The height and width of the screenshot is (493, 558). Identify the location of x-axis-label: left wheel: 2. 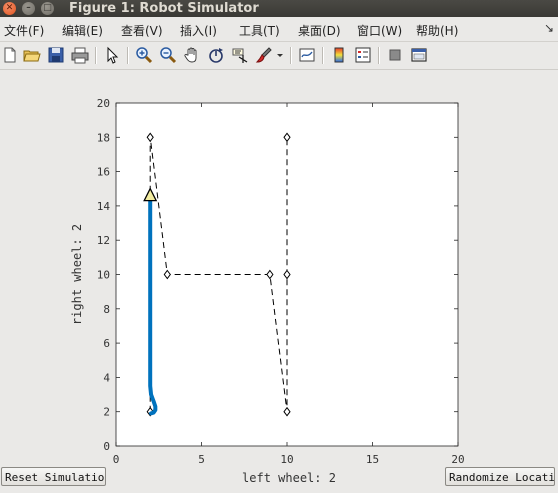
(289, 478).